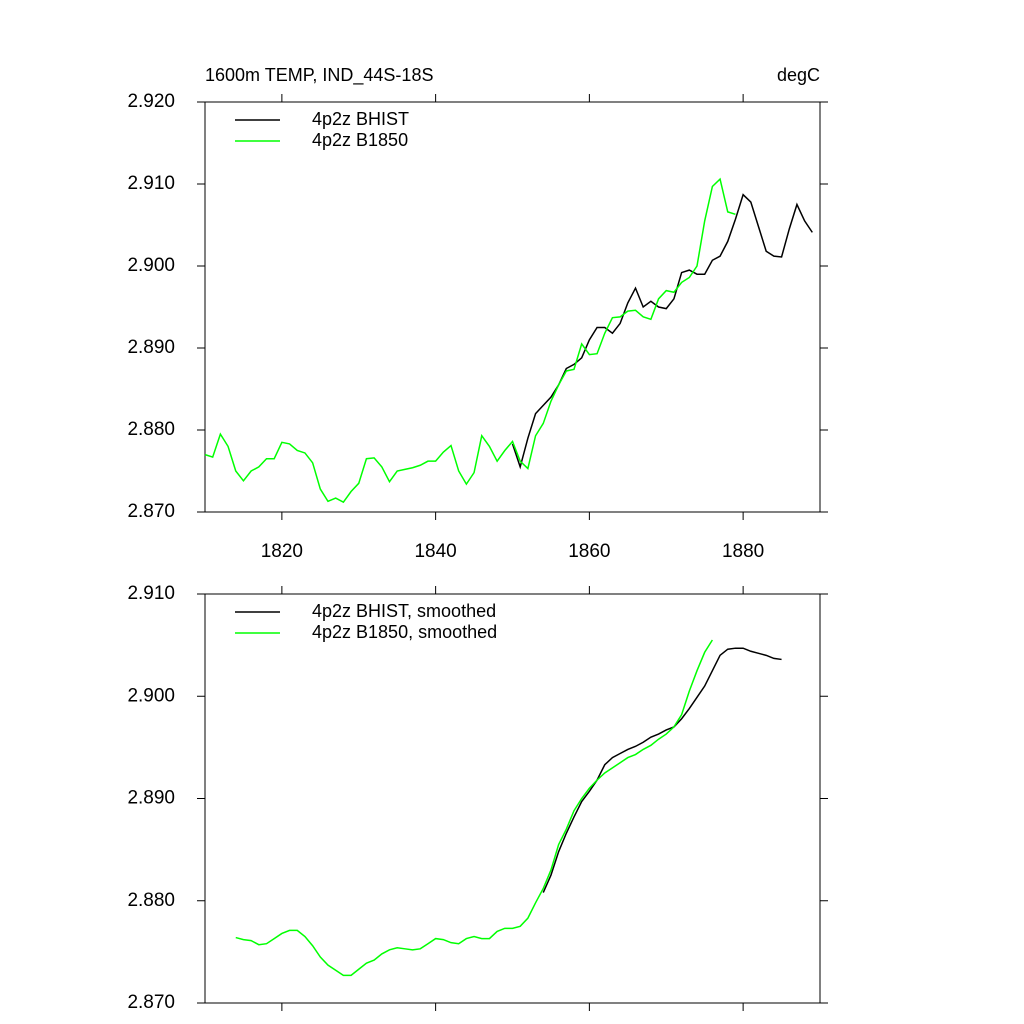 The height and width of the screenshot is (1024, 1024). Describe the element at coordinates (589, 551) in the screenshot. I see `x-tick-label: 1860` at that location.